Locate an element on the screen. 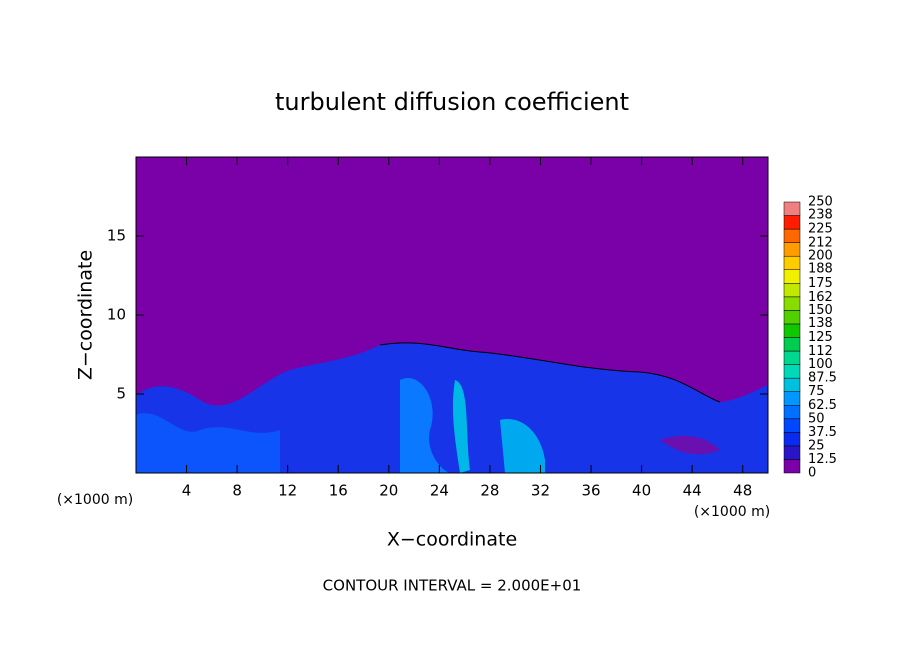  x-tick-label: 12 is located at coordinates (287, 491).